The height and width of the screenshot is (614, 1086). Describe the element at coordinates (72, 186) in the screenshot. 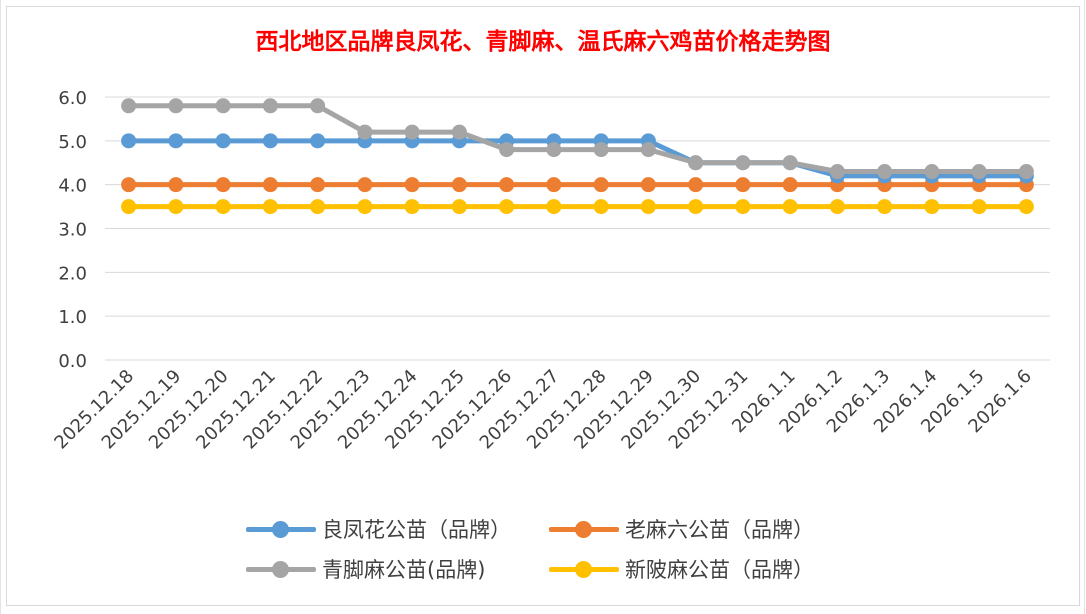

I see `y-tick-label: 4.0` at that location.